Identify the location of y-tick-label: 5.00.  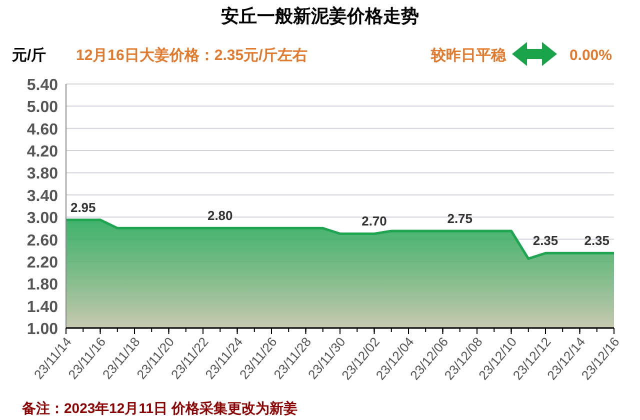
(42, 107).